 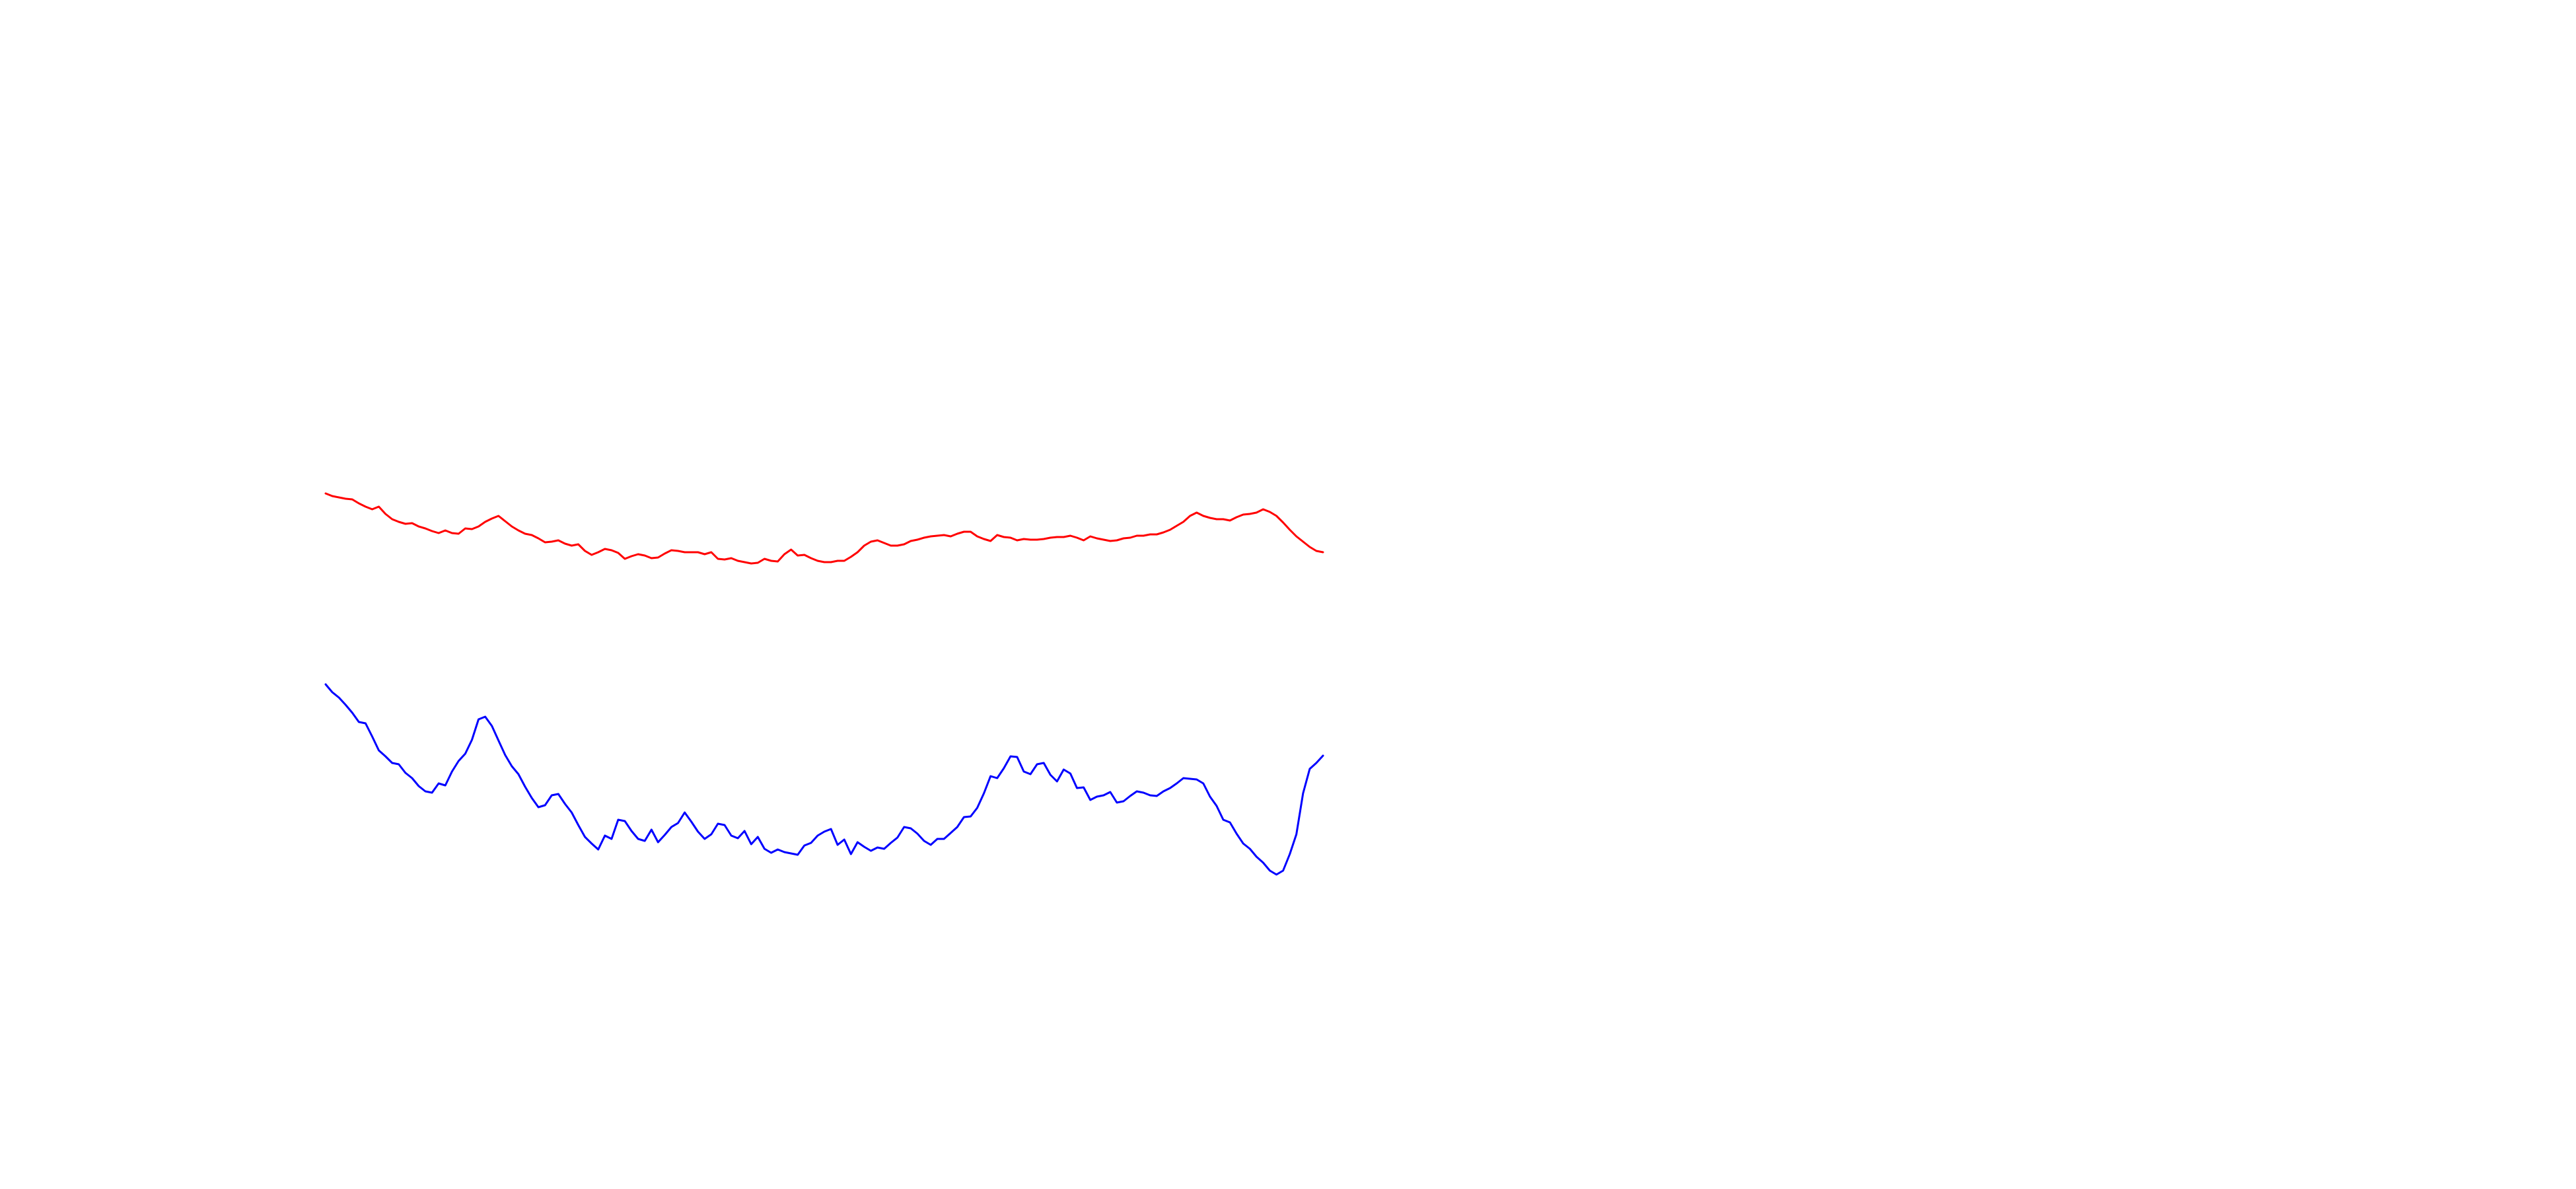 I want to click on series-group, so click(x=824, y=684).